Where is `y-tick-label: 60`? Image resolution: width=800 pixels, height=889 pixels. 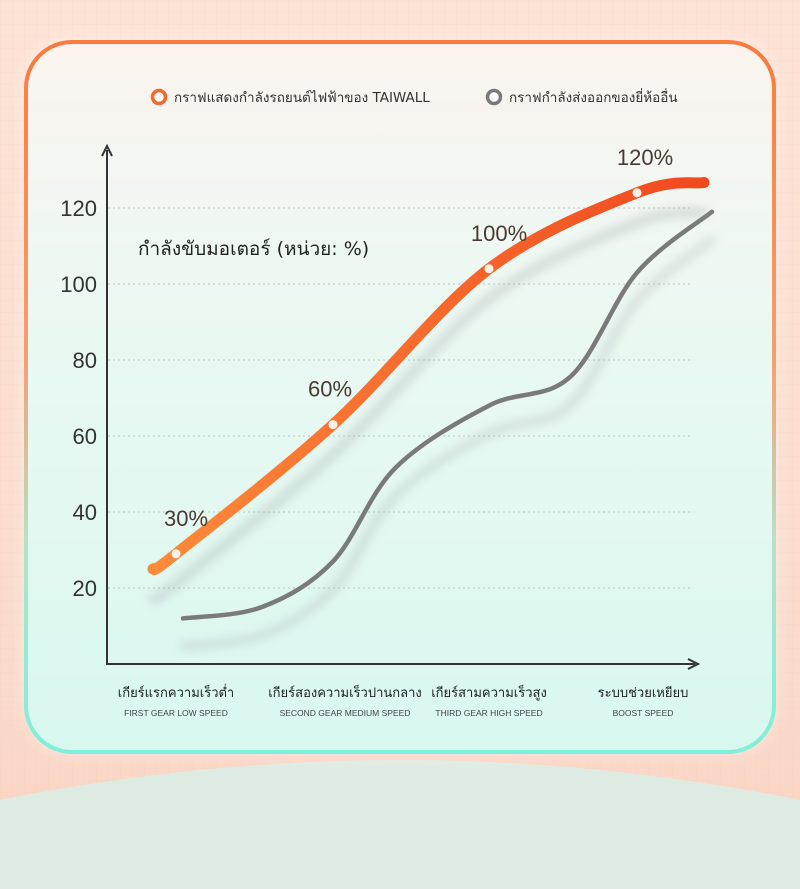 y-tick-label: 60 is located at coordinates (85, 436).